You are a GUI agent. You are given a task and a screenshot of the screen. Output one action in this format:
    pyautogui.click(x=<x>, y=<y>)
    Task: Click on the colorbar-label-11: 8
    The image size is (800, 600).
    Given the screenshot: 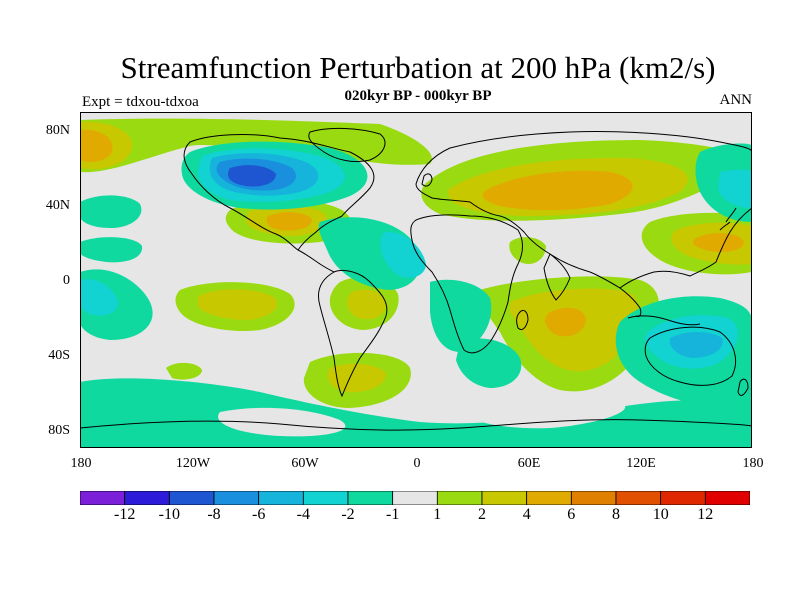 What is the action you would take?
    pyautogui.click(x=616, y=514)
    